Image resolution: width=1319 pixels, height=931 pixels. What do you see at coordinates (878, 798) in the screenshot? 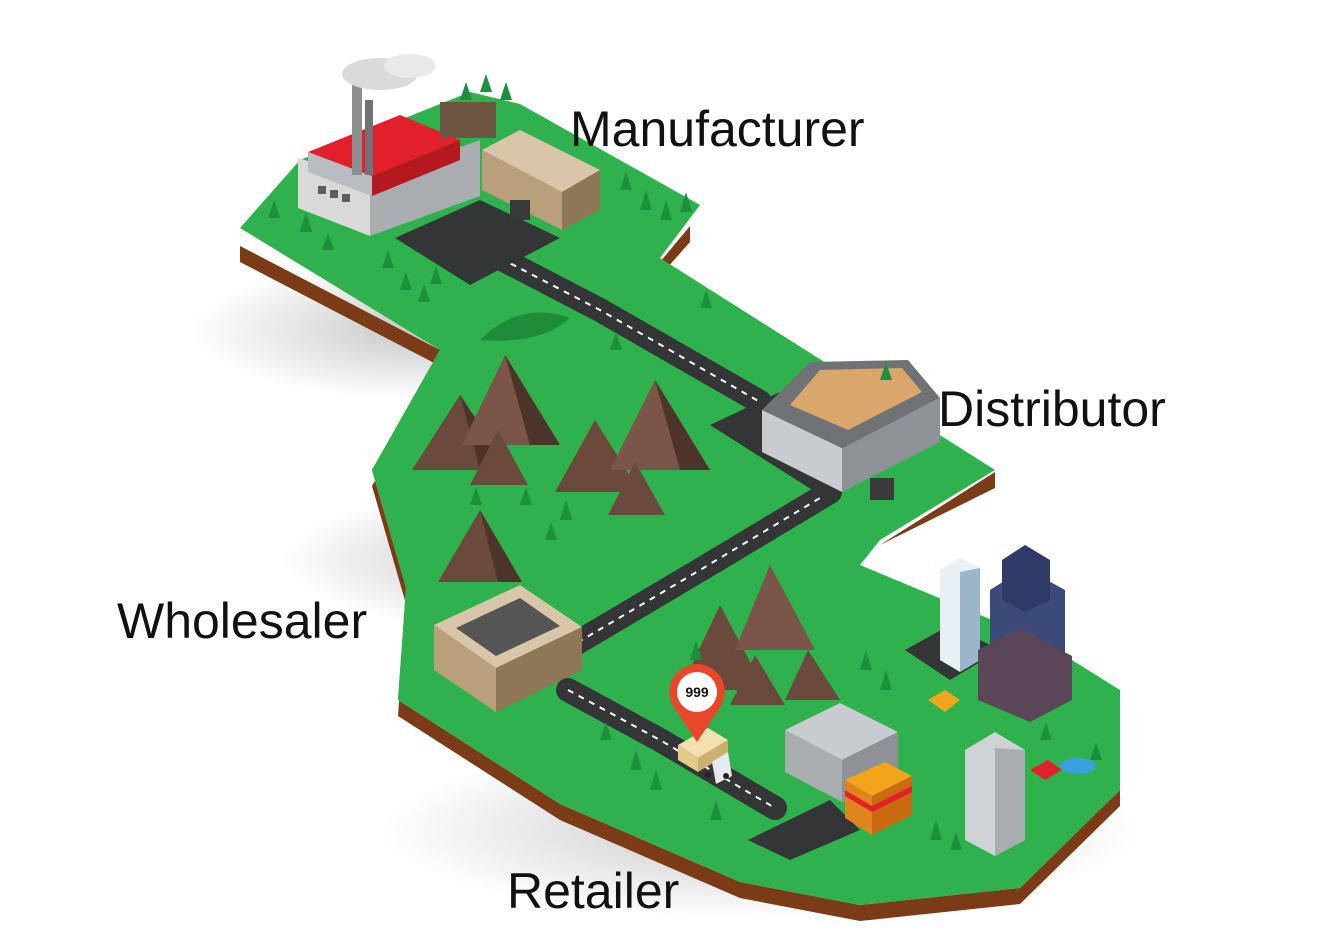
I see `retail-shop` at bounding box center [878, 798].